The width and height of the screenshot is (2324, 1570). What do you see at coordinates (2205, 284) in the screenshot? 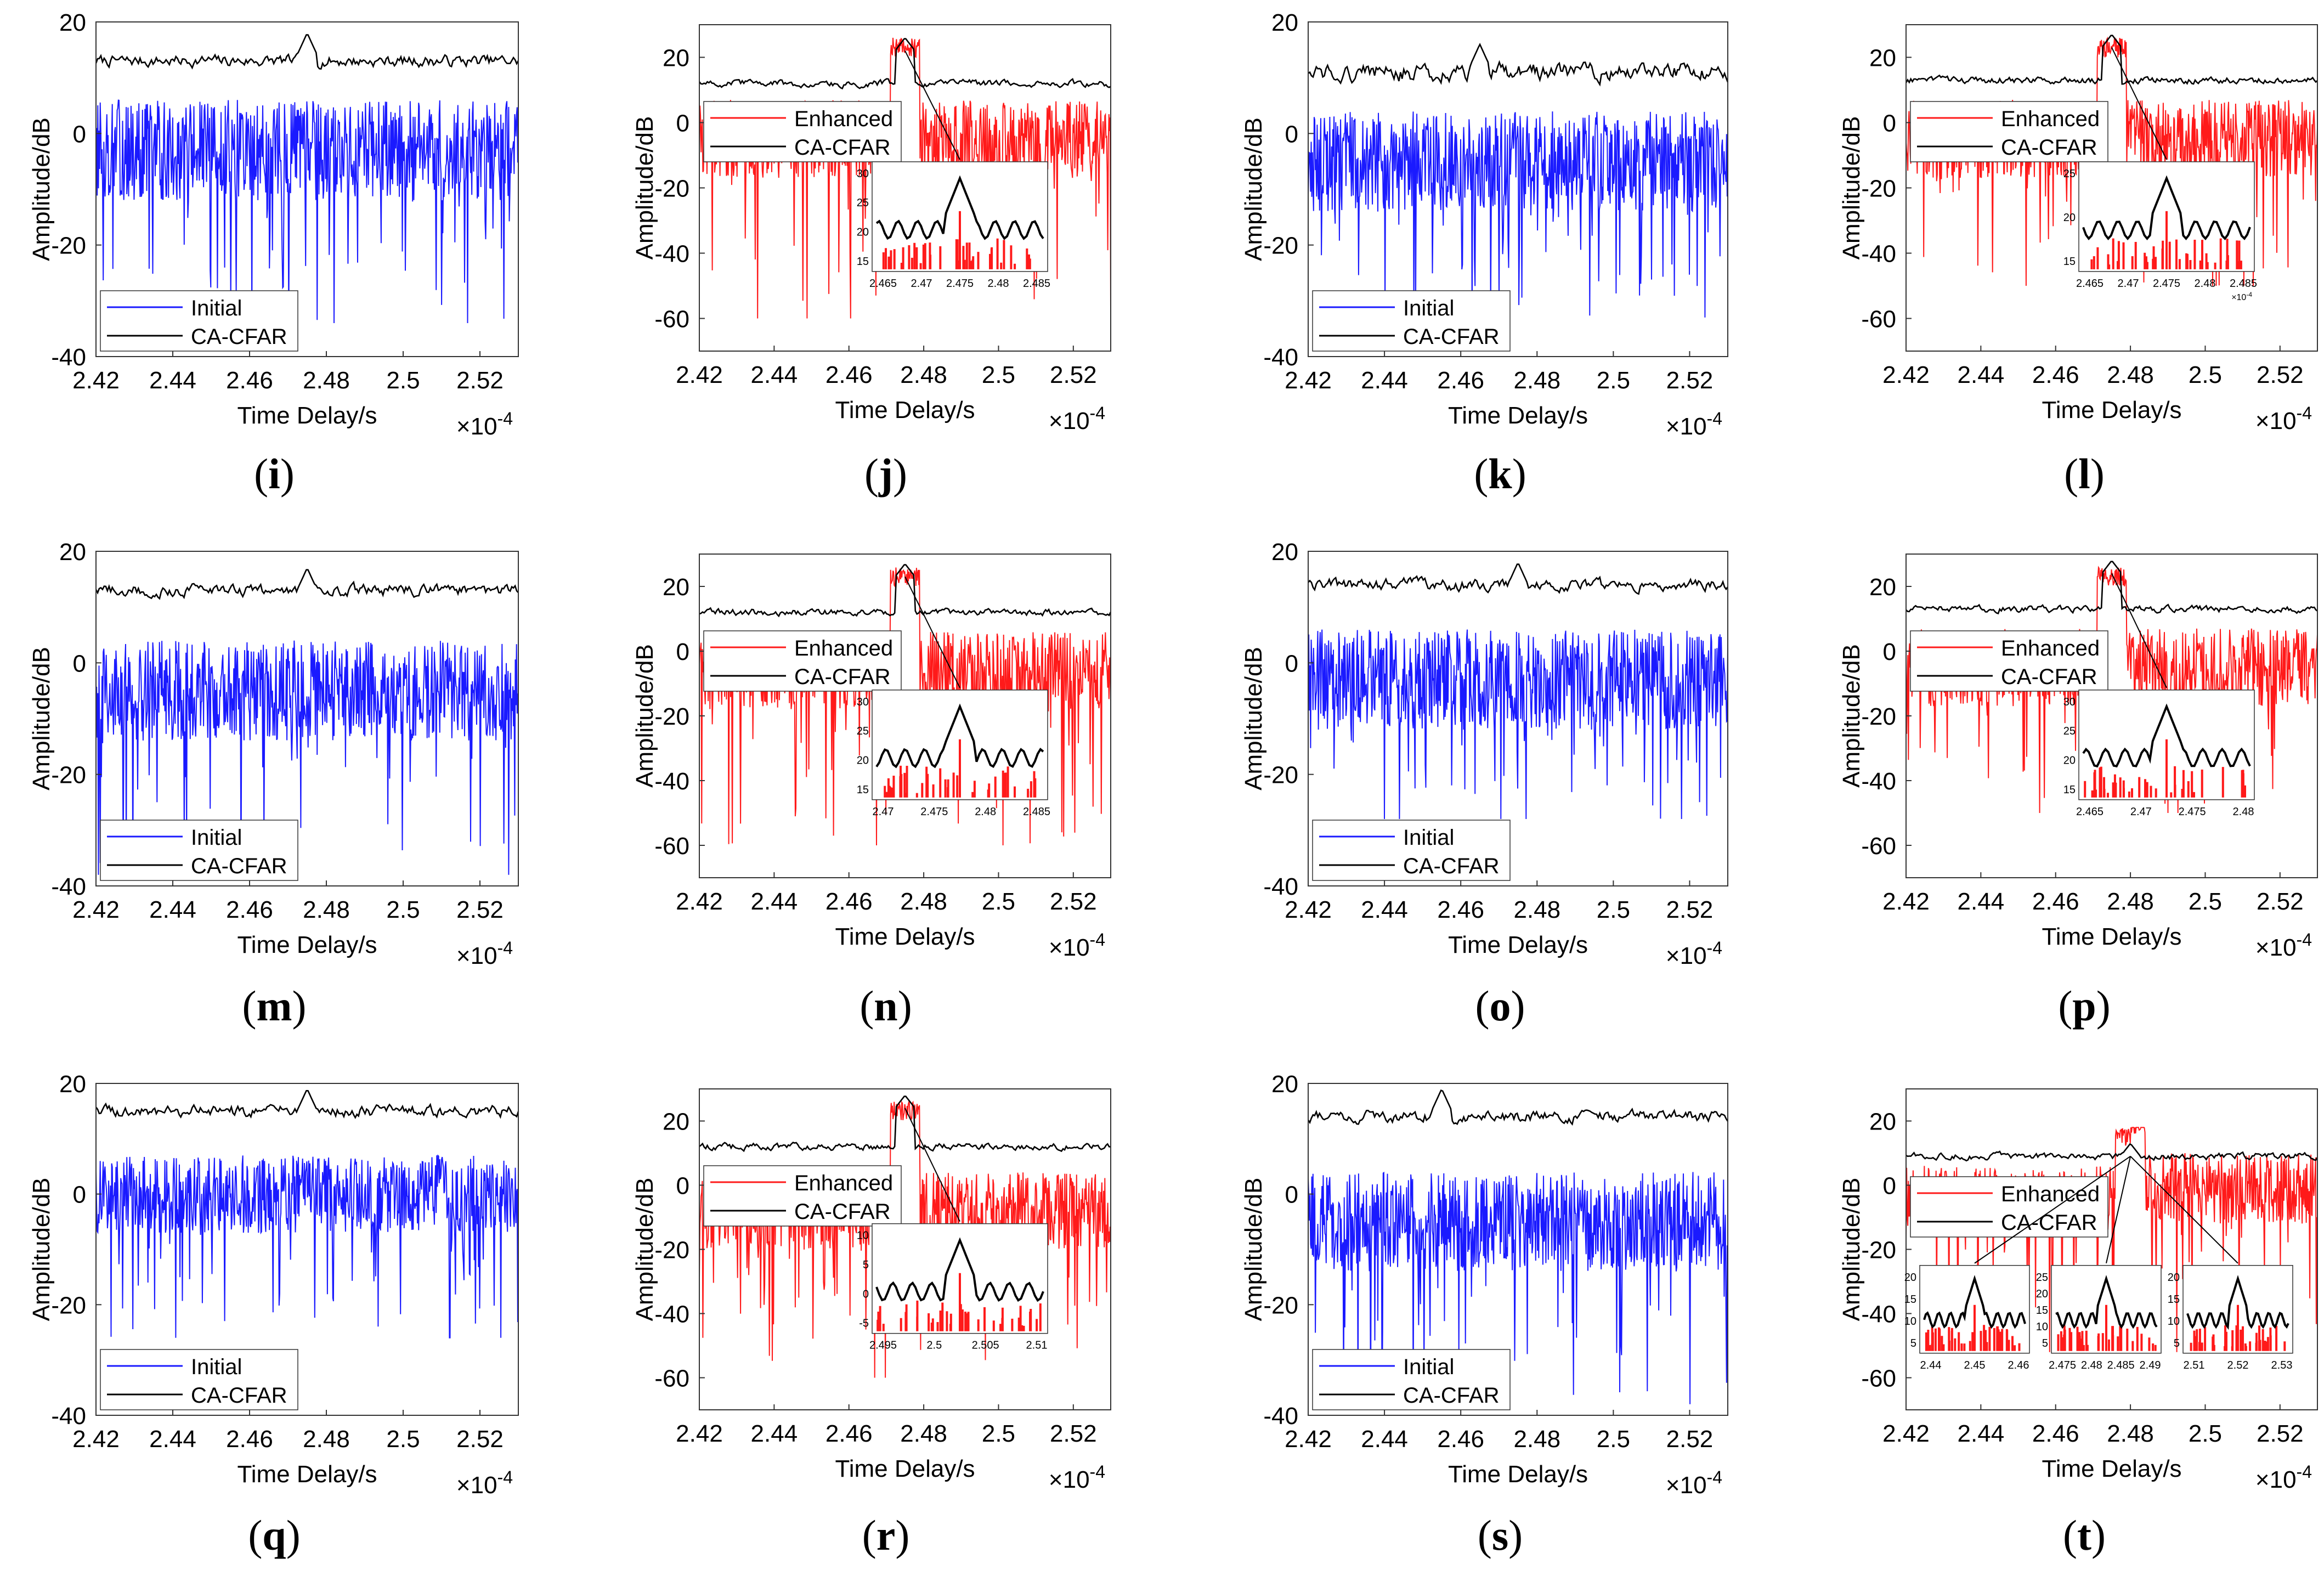
I see `inset-x-tick-label: 2.48` at bounding box center [2205, 284].